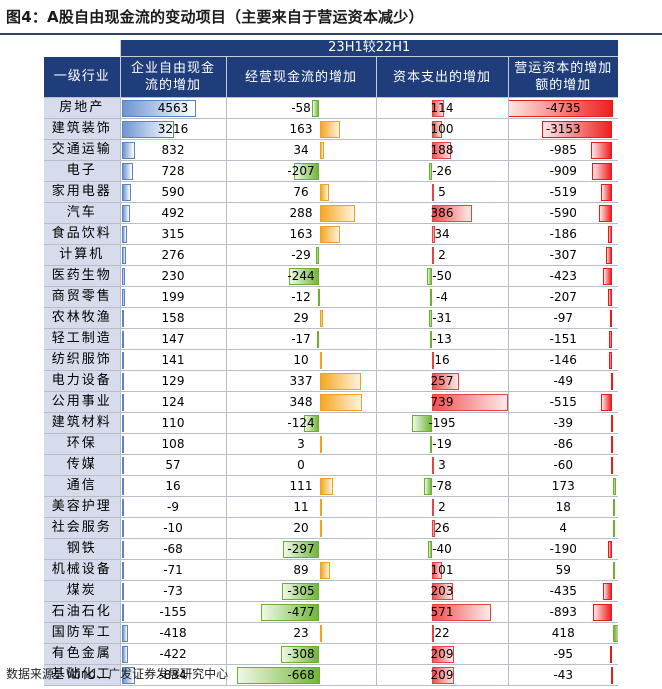 This screenshot has width=662, height=689. Describe the element at coordinates (331, 360) in the screenshot. I see `table-row: 纺织服饰 141 10 16 -146` at that location.